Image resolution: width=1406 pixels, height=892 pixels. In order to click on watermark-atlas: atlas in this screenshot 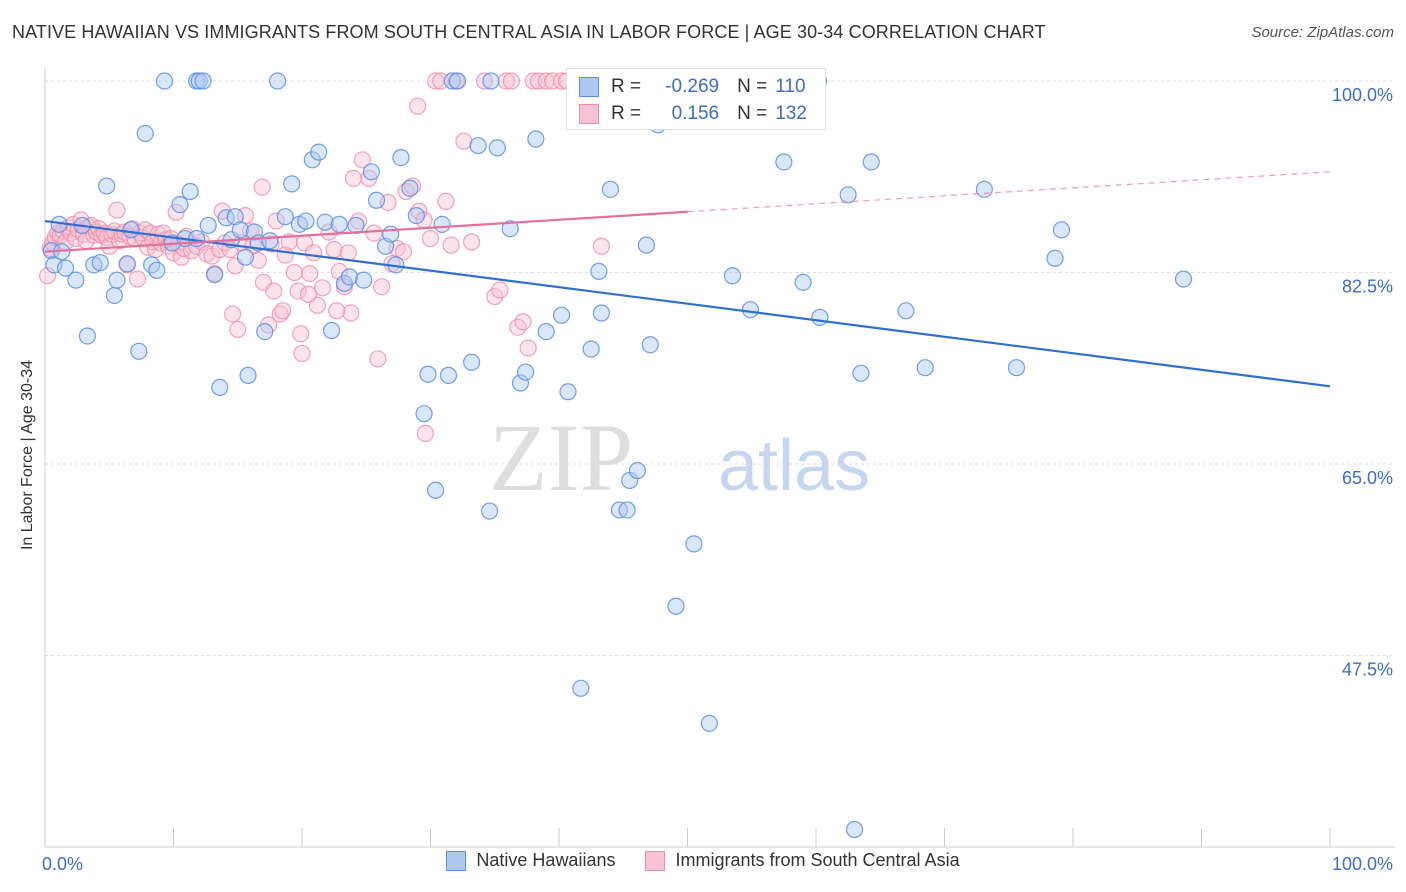, I will do `click(794, 466)`.